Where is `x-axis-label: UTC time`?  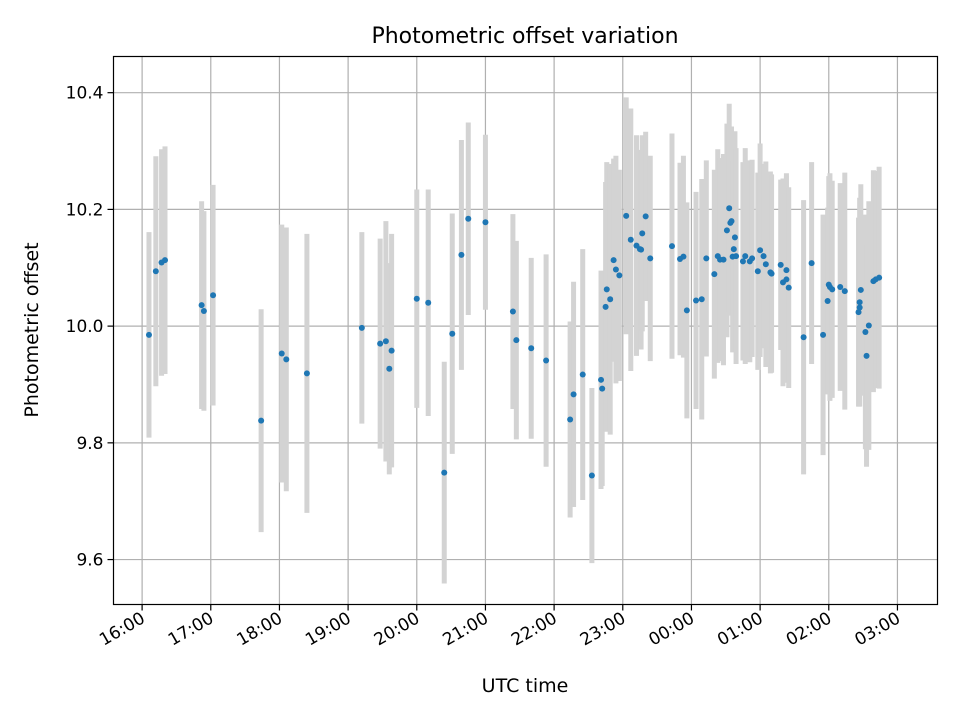
x-axis-label: UTC time is located at coordinates (525, 686).